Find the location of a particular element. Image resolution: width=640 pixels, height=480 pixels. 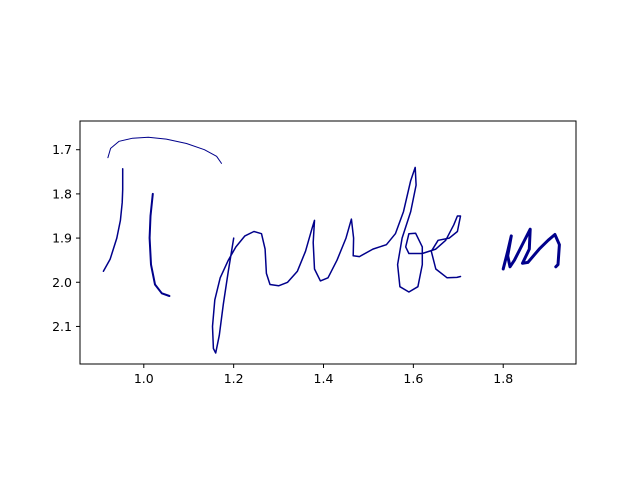

y-tick-label: 2.0 is located at coordinates (62, 282).